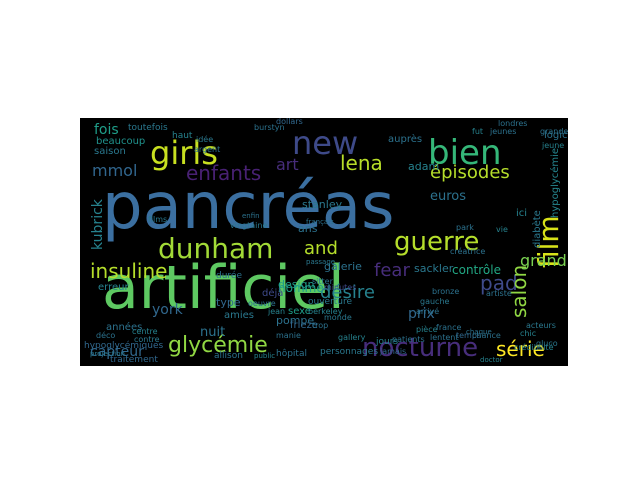 The width and height of the screenshot is (640, 480). Describe the element at coordinates (537, 229) in the screenshot. I see `cloud-word: diabète` at that location.